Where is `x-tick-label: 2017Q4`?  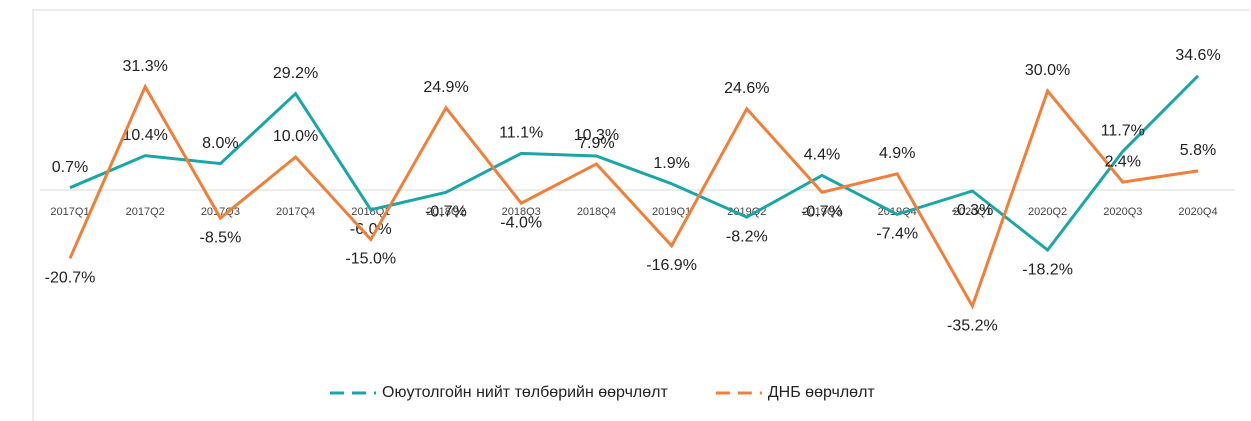
x-tick-label: 2017Q4 is located at coordinates (295, 212).